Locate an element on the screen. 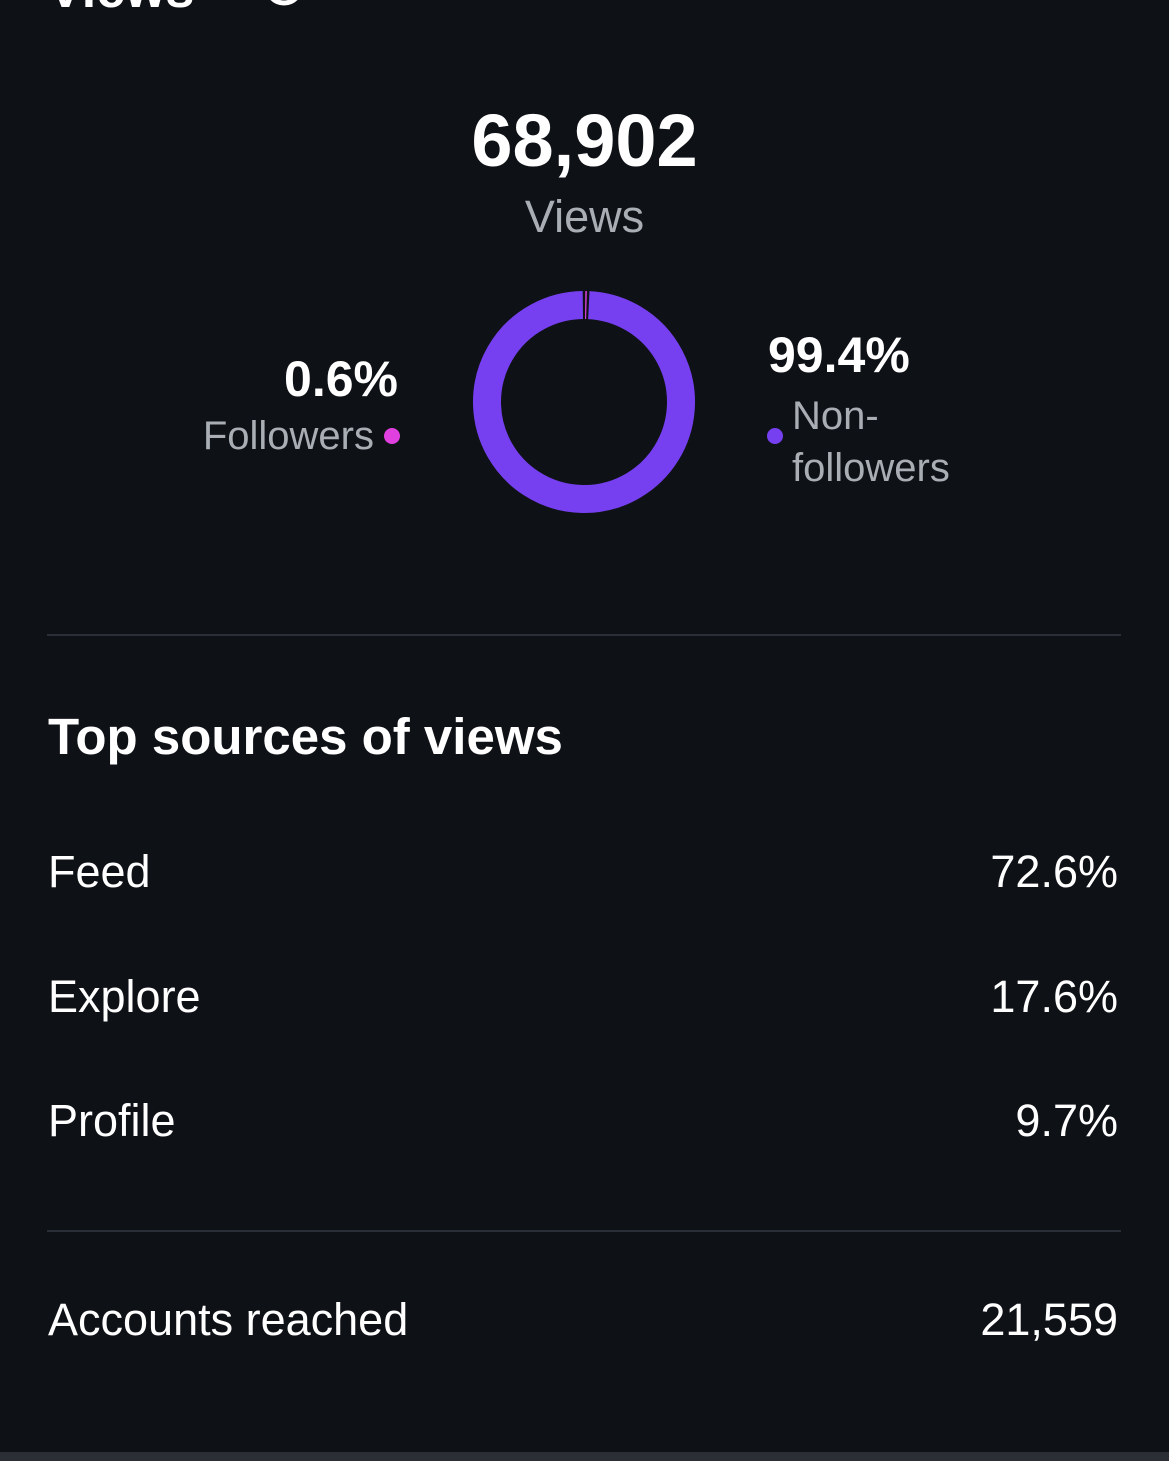 The width and height of the screenshot is (1169, 1461). followers-label: Followers is located at coordinates (288, 436).